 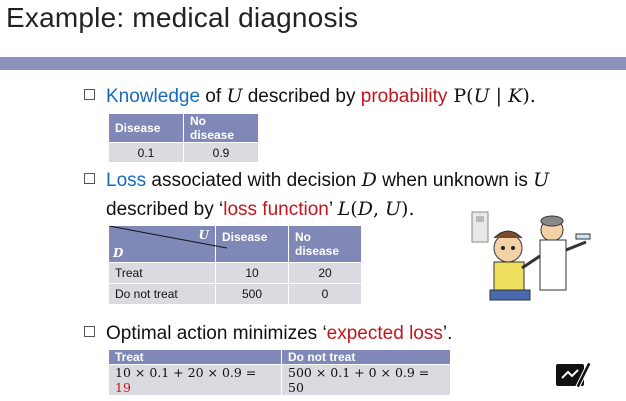 What do you see at coordinates (123, 387) in the screenshot?
I see `expr-treat-result: 19` at bounding box center [123, 387].